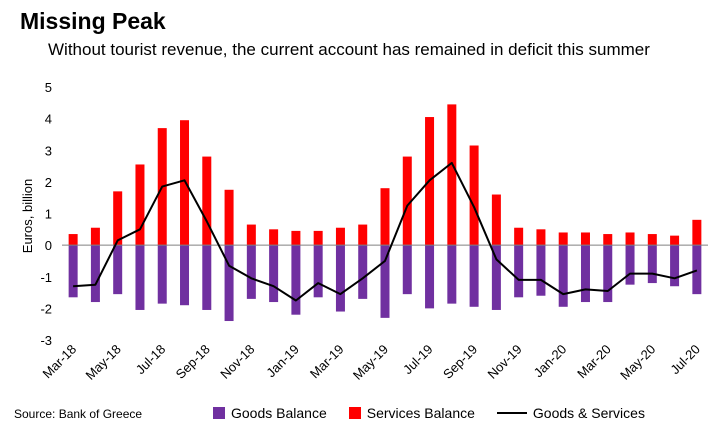 The image size is (720, 433). What do you see at coordinates (48, 245) in the screenshot?
I see `y-tick-label: 0` at bounding box center [48, 245].